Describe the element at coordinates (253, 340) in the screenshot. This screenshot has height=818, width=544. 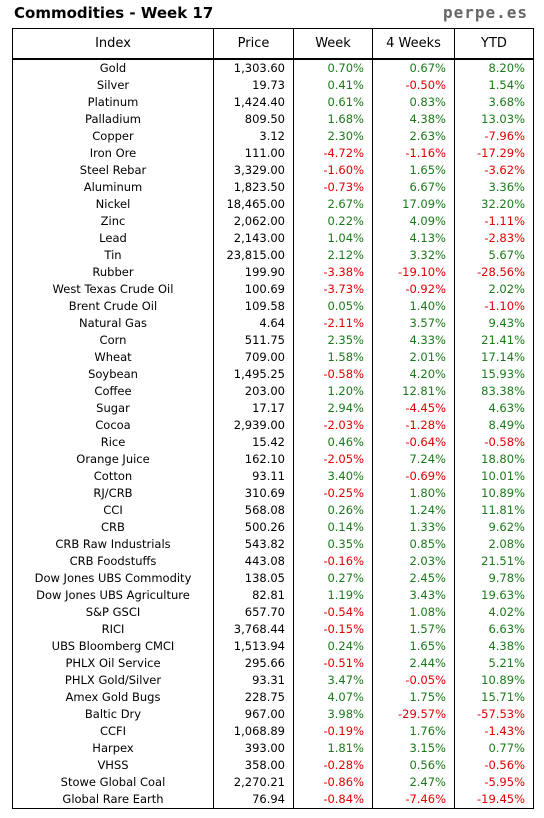
I see `price-cell: 511.75` at that location.